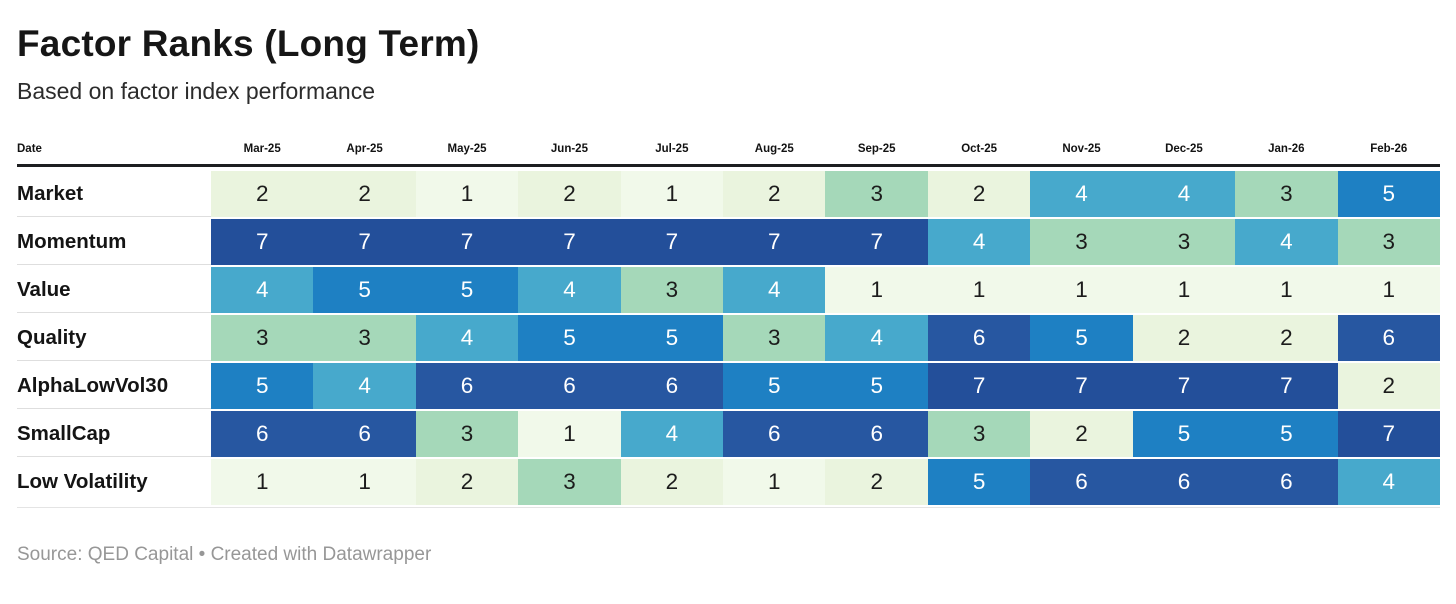 The width and height of the screenshot is (1456, 604). What do you see at coordinates (1184, 148) in the screenshot?
I see `column-header-dec-25: Dec-25` at bounding box center [1184, 148].